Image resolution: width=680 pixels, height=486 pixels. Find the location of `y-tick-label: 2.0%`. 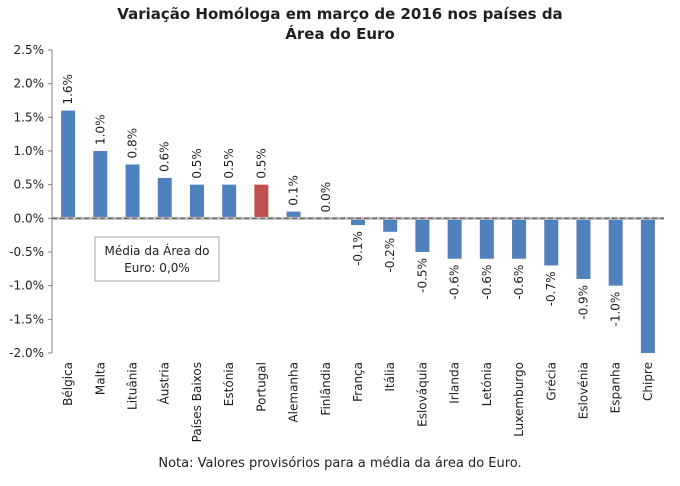

y-tick-label: 2.0% is located at coordinates (29, 84).